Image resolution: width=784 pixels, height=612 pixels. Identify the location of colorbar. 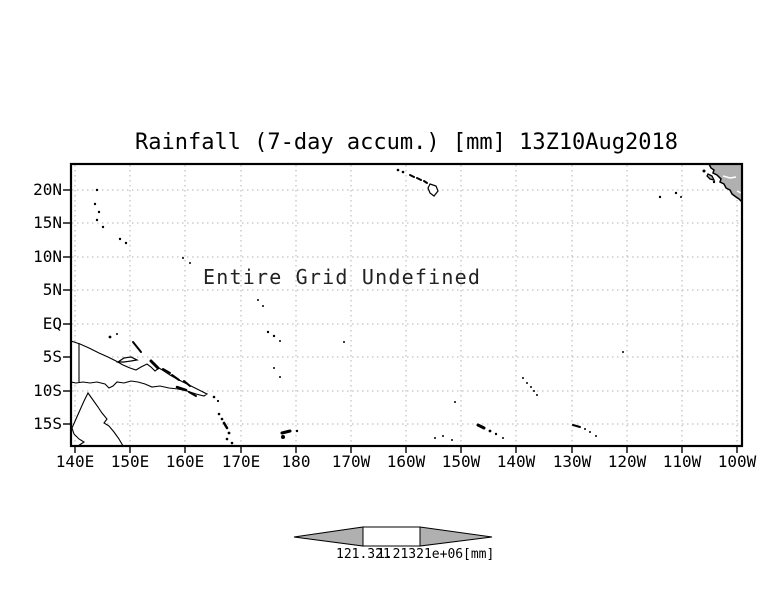
(393, 536).